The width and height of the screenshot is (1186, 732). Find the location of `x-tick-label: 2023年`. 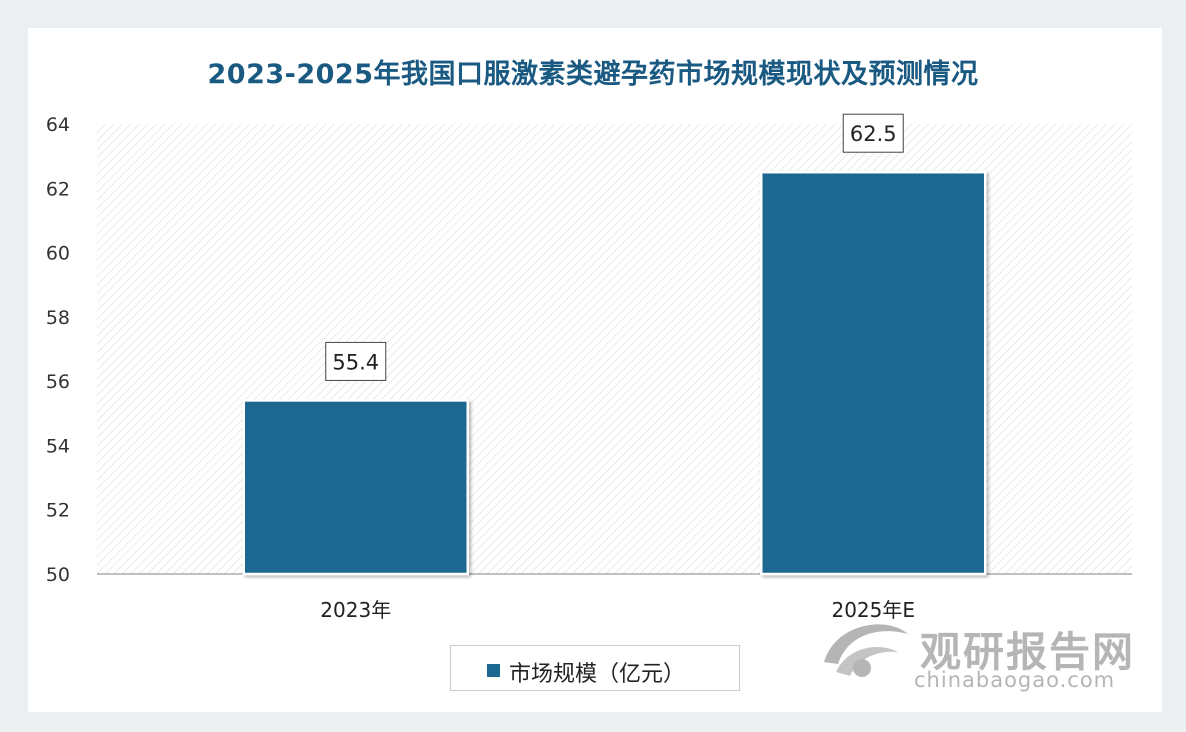

x-tick-label: 2023年 is located at coordinates (355, 610).